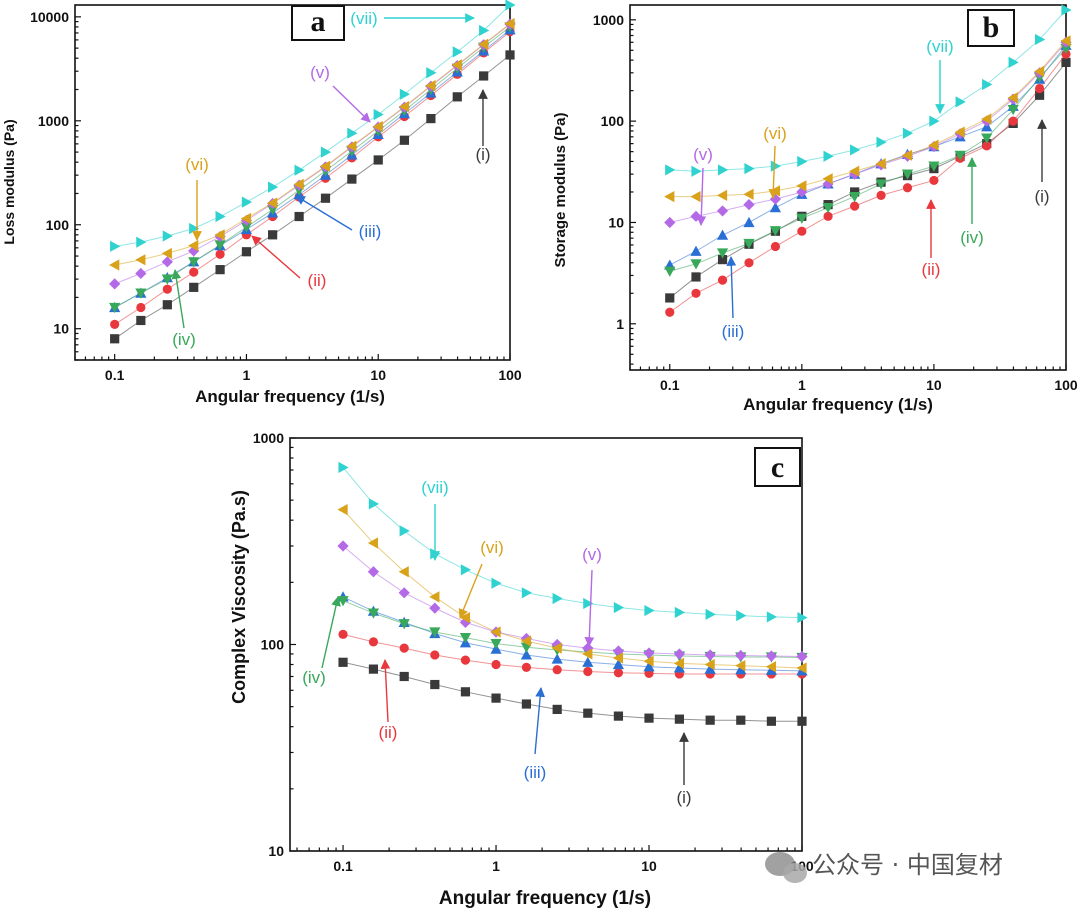  What do you see at coordinates (178, 299) in the screenshot?
I see `annotation-arrow-iv` at bounding box center [178, 299].